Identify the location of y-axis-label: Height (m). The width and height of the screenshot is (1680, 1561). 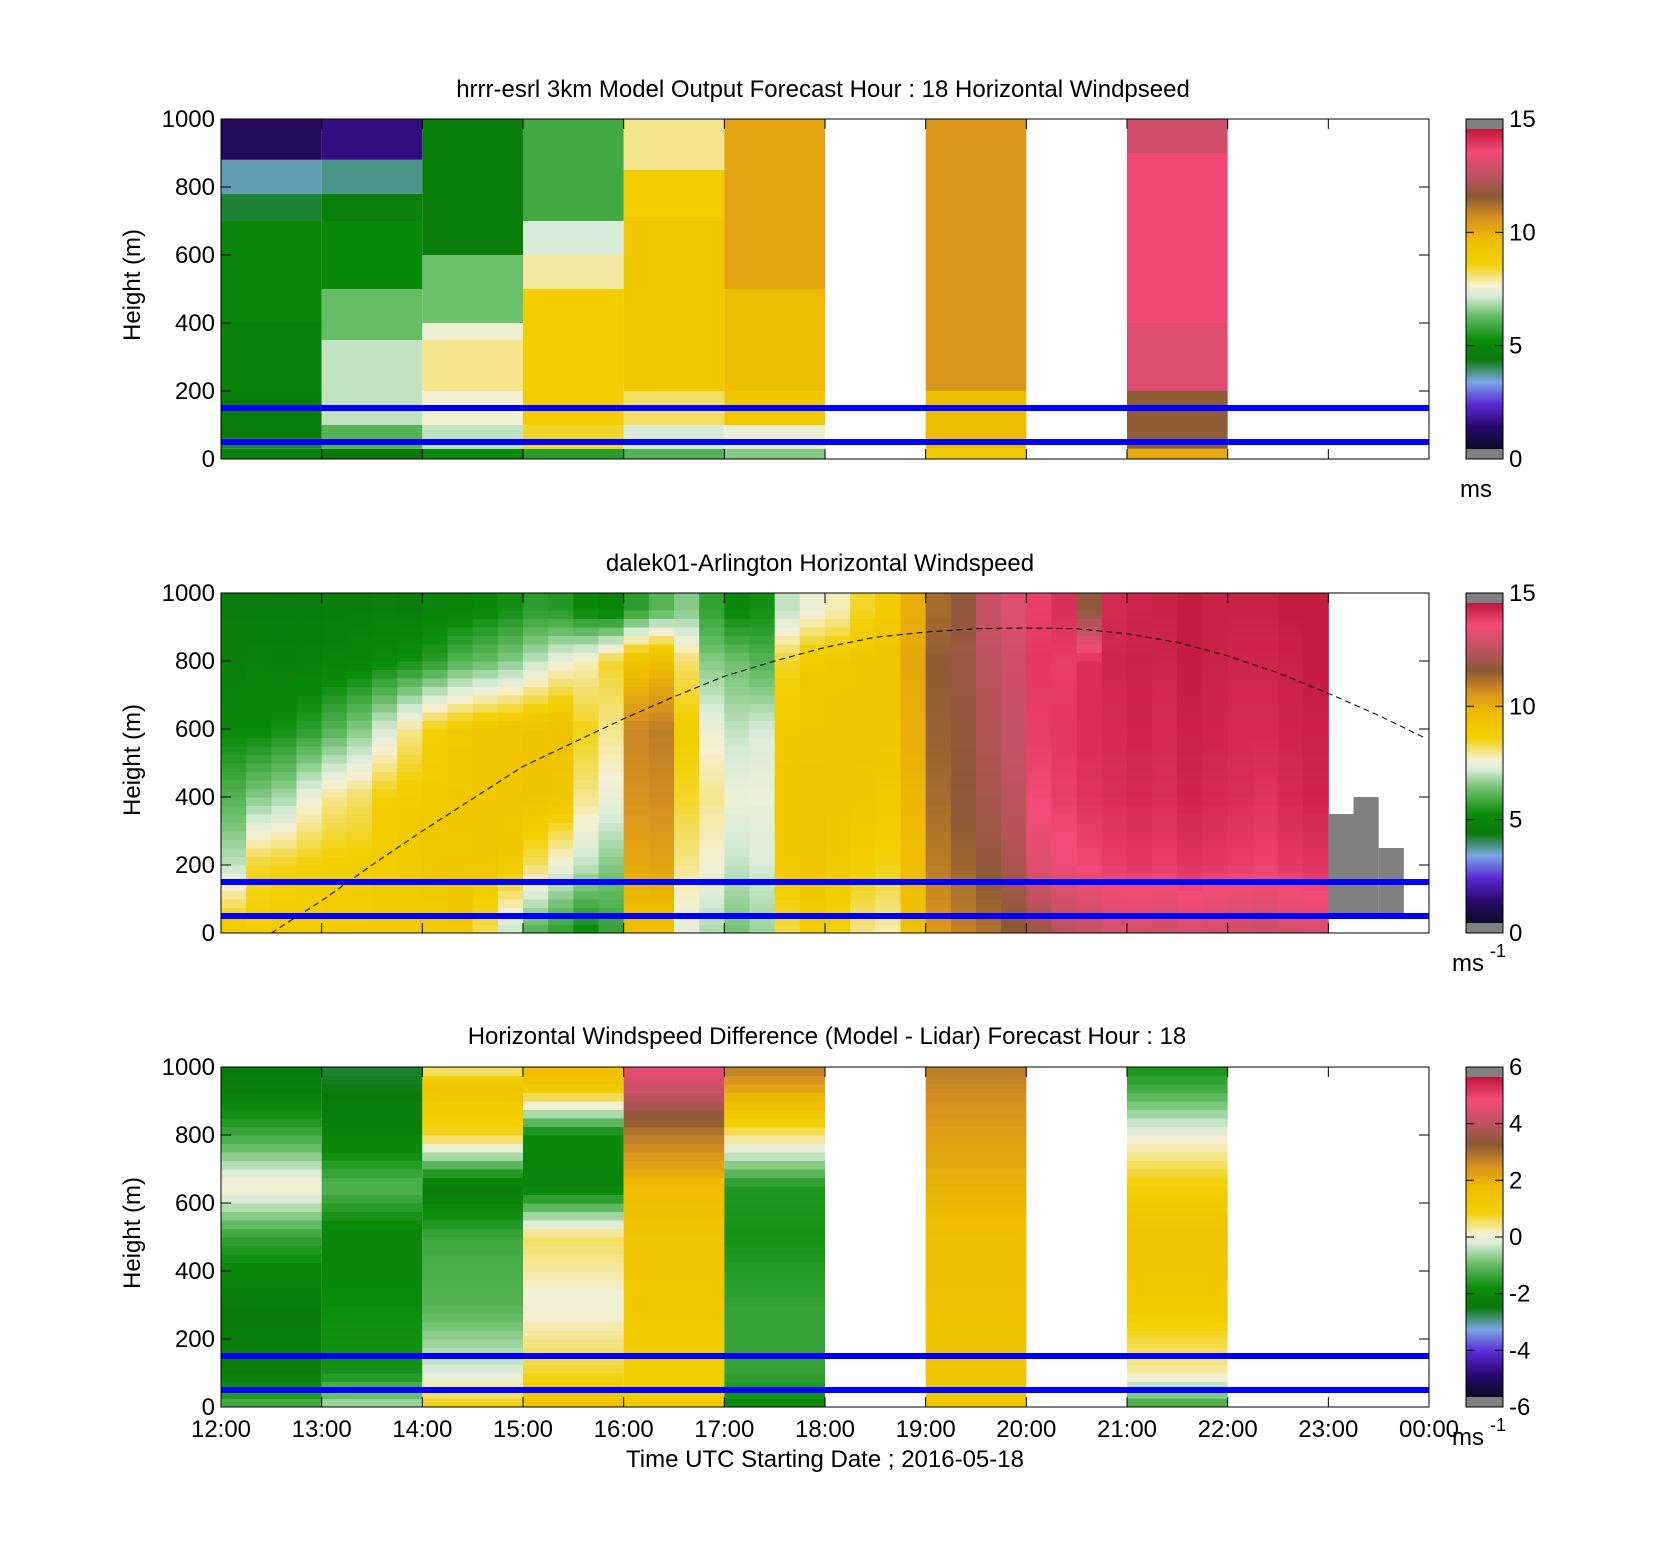
(132, 760).